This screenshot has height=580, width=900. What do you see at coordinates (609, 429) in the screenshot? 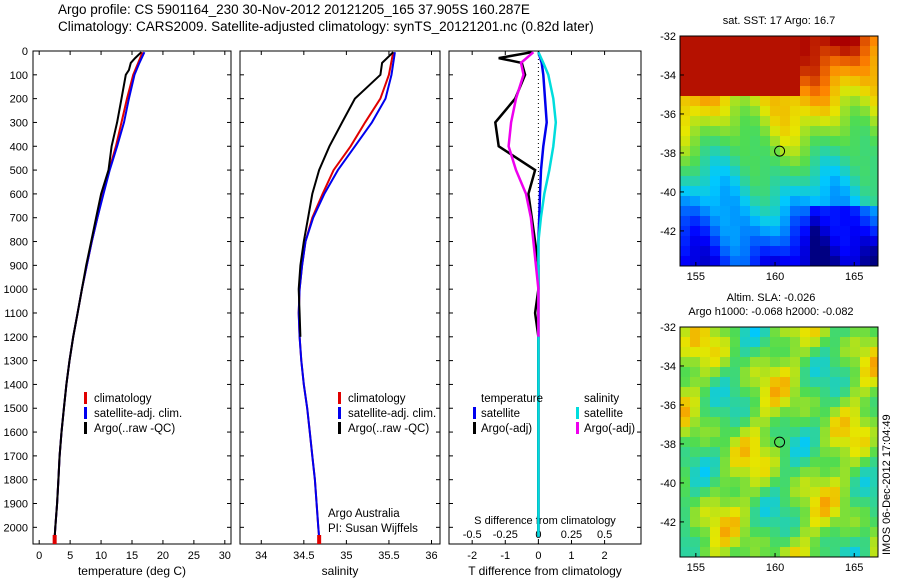
I see `diff-legend-entry: Argo(-adj)` at bounding box center [609, 429].